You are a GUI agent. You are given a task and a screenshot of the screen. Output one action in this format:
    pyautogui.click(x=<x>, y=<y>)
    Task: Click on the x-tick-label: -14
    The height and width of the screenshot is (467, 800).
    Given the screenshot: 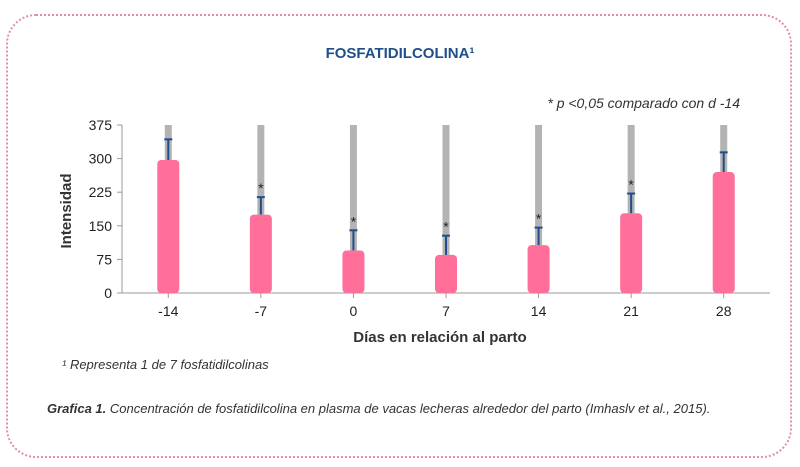 What is the action you would take?
    pyautogui.click(x=168, y=311)
    